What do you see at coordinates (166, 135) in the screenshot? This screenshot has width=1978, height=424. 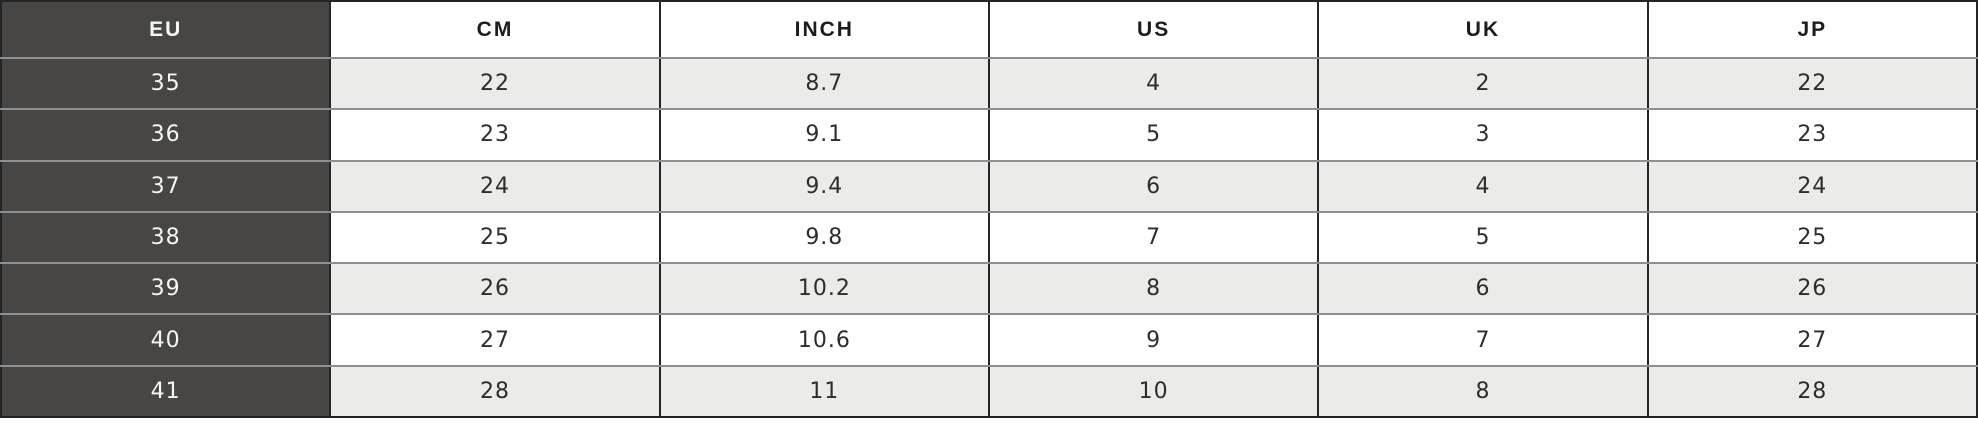 I see `row-label-cell: 36` at bounding box center [166, 135].